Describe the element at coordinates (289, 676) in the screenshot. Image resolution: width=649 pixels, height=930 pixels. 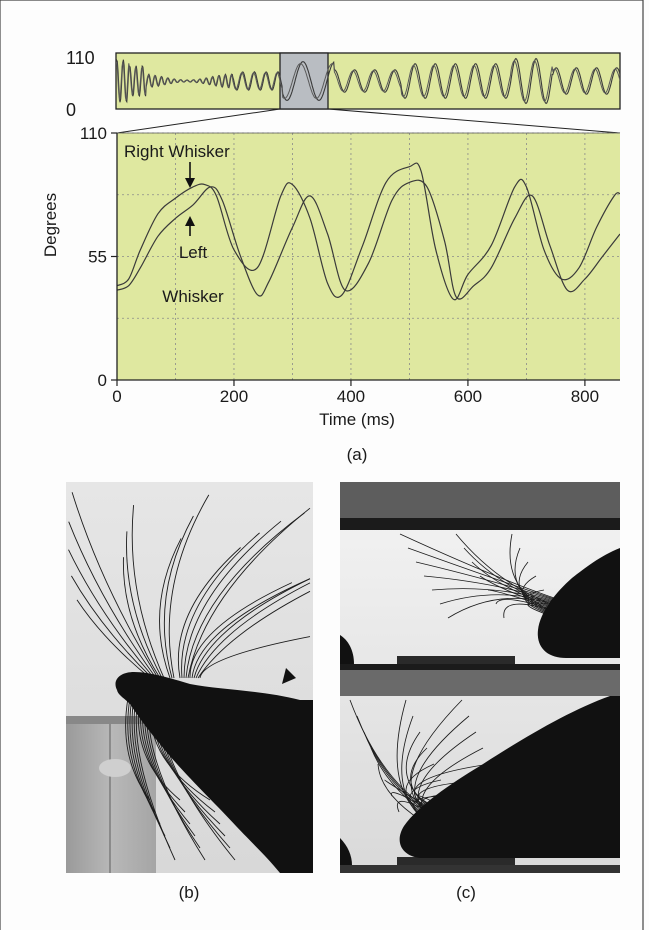
I see `photo-b-ear` at that location.